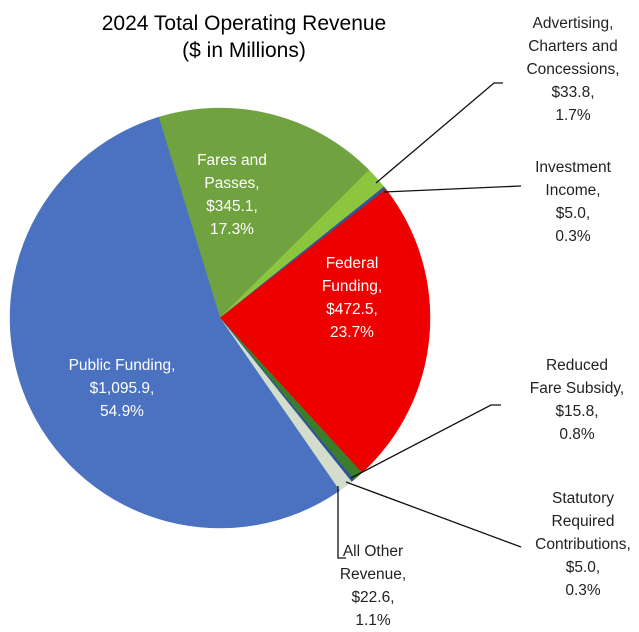 The height and width of the screenshot is (632, 639). Describe the element at coordinates (232, 172) in the screenshot. I see `slice-label: Fares and Passes,` at that location.